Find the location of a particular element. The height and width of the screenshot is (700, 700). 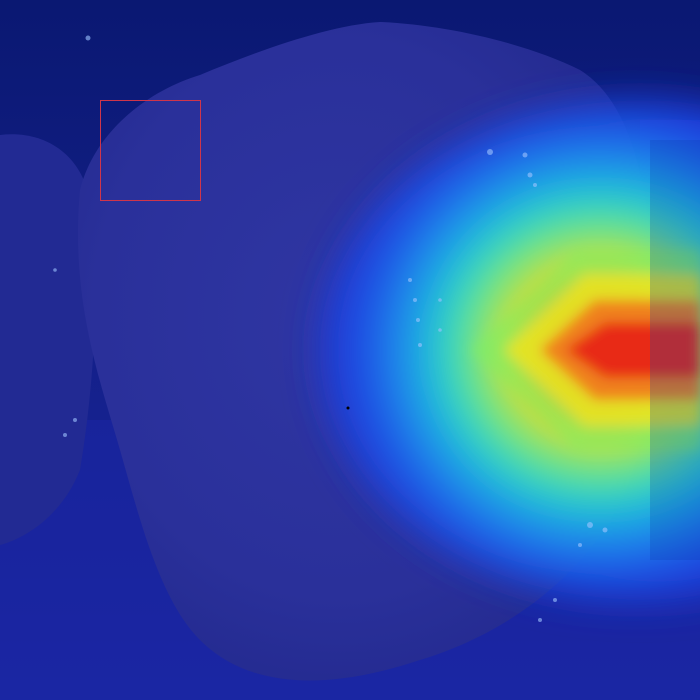

heatmap-core is located at coordinates (585, 350).